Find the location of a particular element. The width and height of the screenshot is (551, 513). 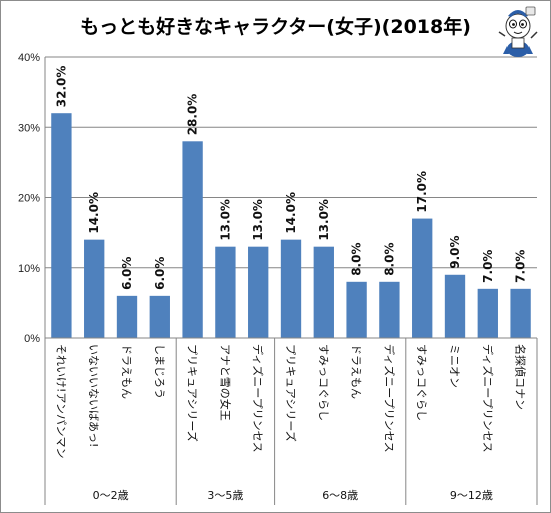

group-label: 9〜12歳 is located at coordinates (471, 495).